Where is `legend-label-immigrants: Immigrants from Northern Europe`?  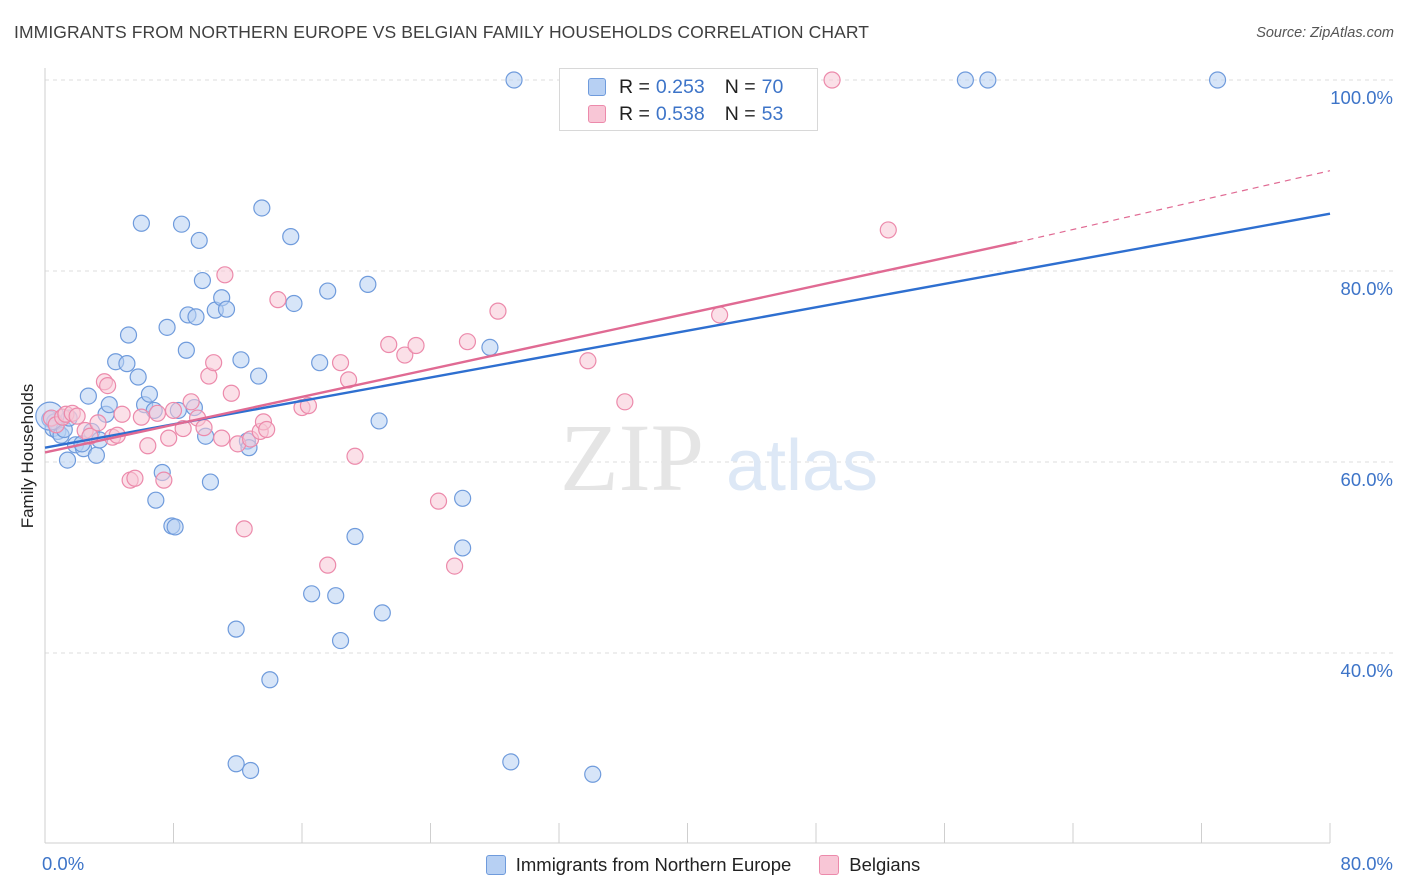
legend-label-immigrants: Immigrants from Northern Europe is located at coordinates (653, 864).